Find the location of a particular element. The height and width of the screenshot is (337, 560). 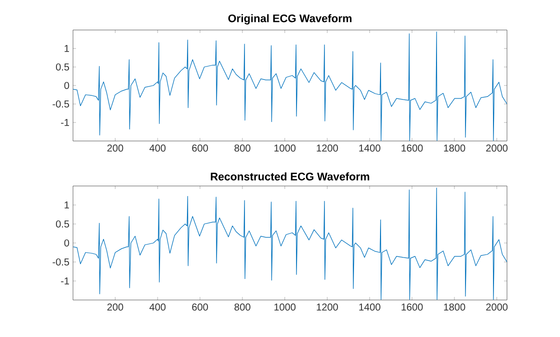

chart-title: Reconstructed ECG Waveform is located at coordinates (290, 176).